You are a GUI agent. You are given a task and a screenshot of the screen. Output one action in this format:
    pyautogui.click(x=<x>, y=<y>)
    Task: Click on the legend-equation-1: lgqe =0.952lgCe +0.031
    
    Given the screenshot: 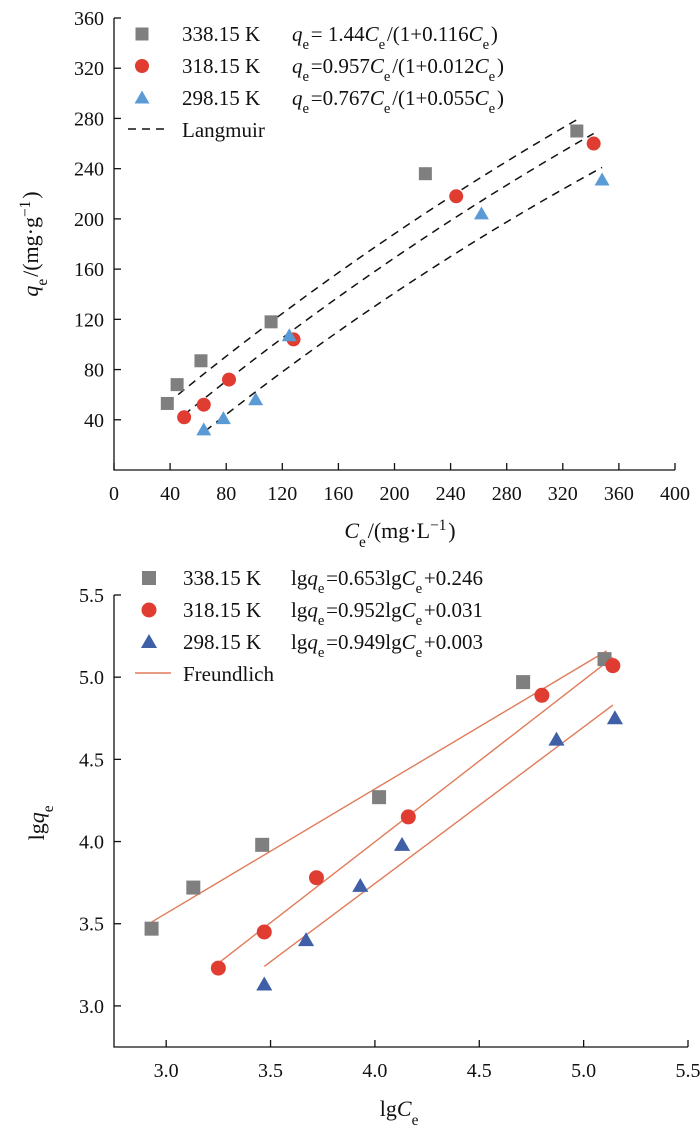 What is the action you would take?
    pyautogui.click(x=387, y=613)
    